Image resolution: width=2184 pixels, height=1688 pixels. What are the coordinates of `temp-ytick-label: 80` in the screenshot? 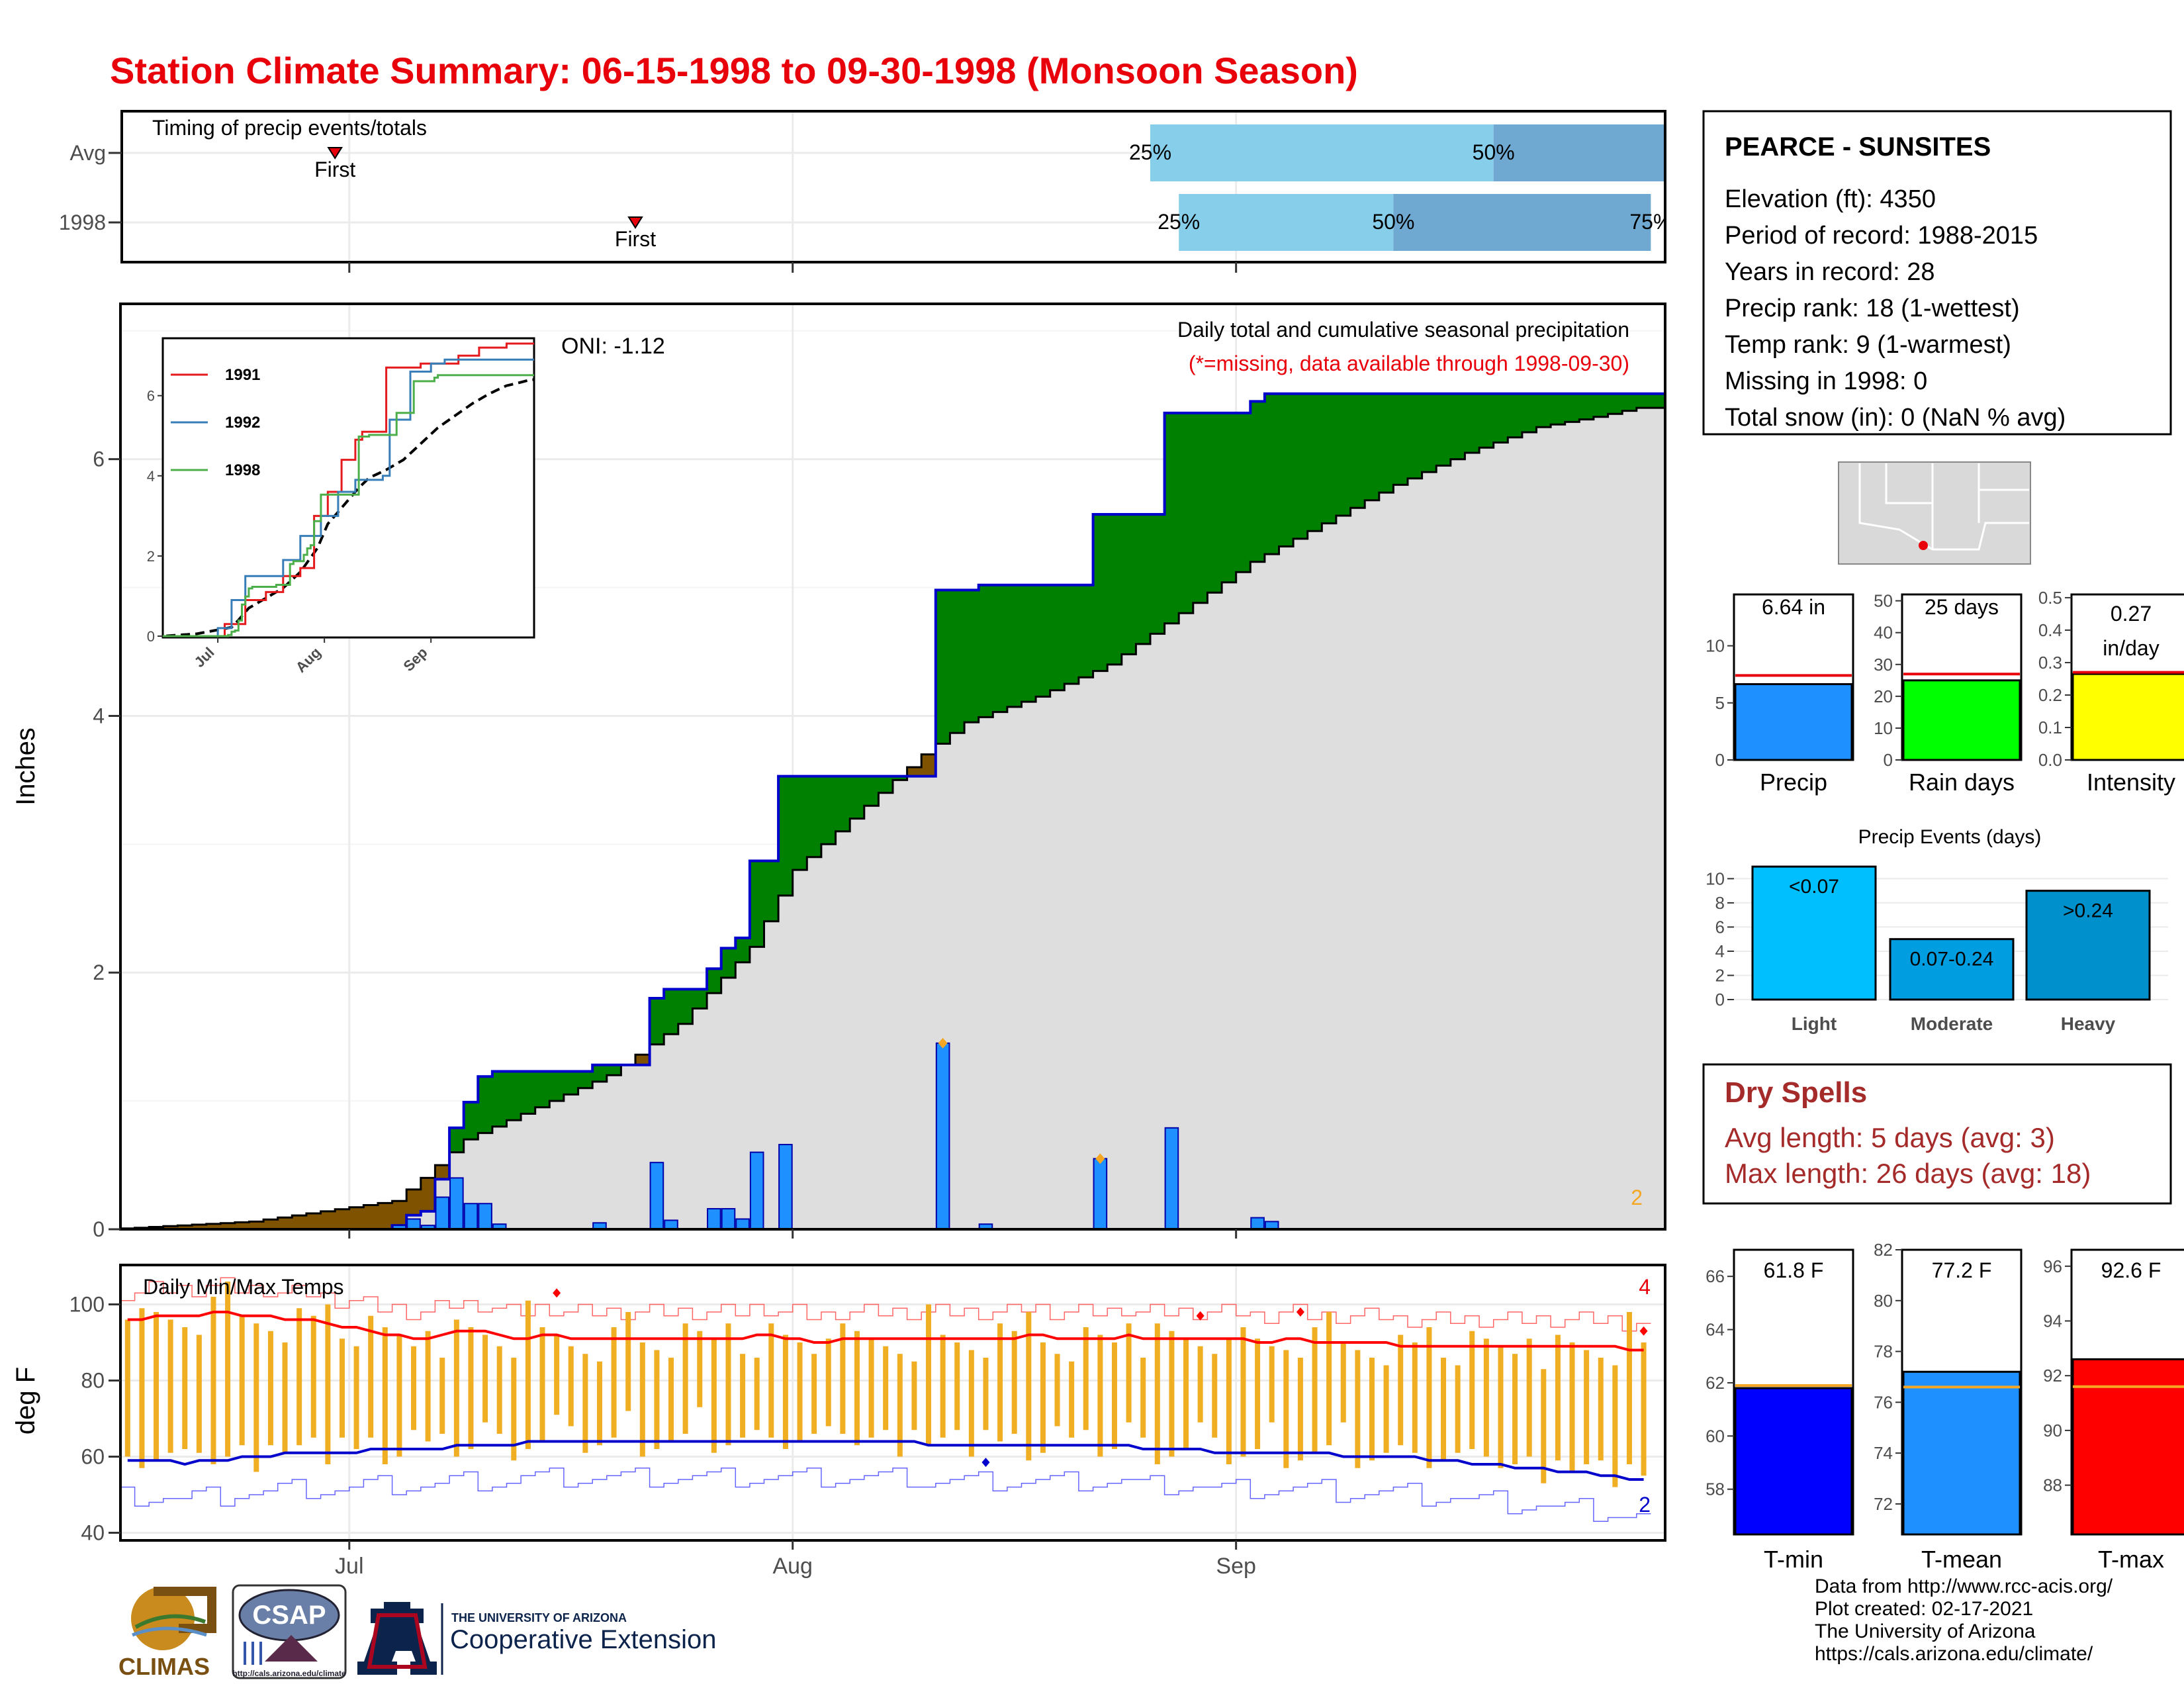 It's located at (93, 1381).